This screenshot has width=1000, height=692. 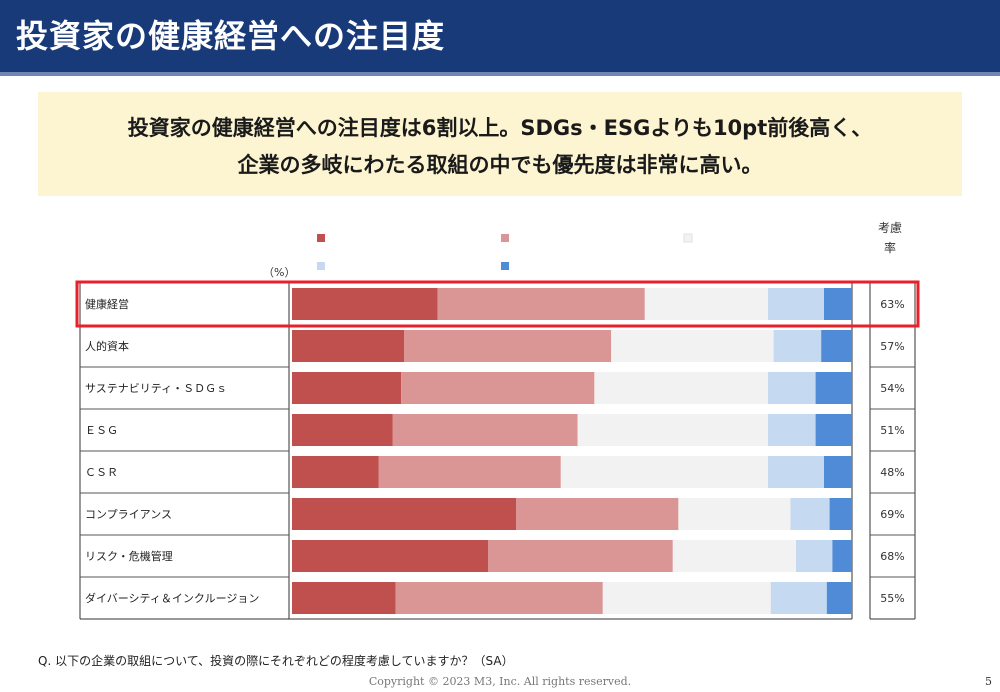 I want to click on page-title: 投資家の健康経営への注目度, so click(x=231, y=36).